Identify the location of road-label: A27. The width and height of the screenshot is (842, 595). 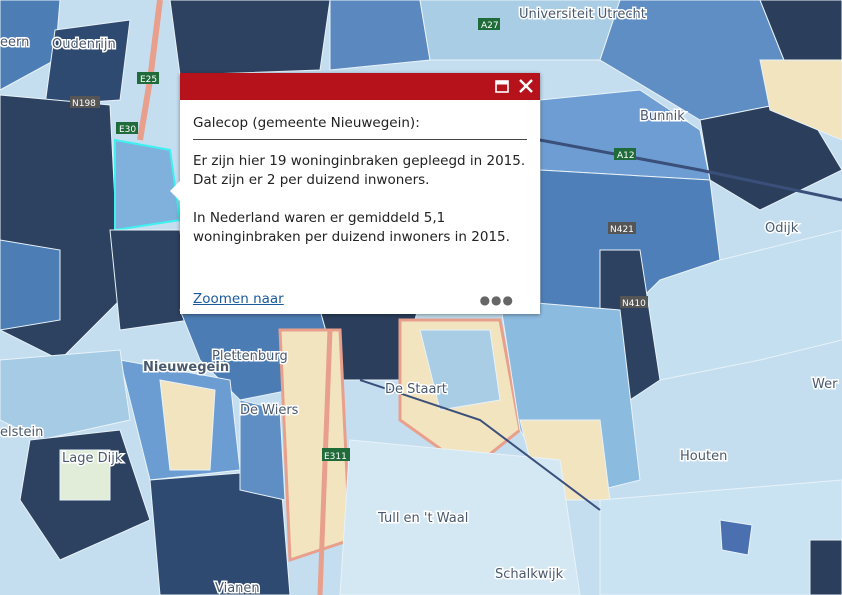
(490, 26).